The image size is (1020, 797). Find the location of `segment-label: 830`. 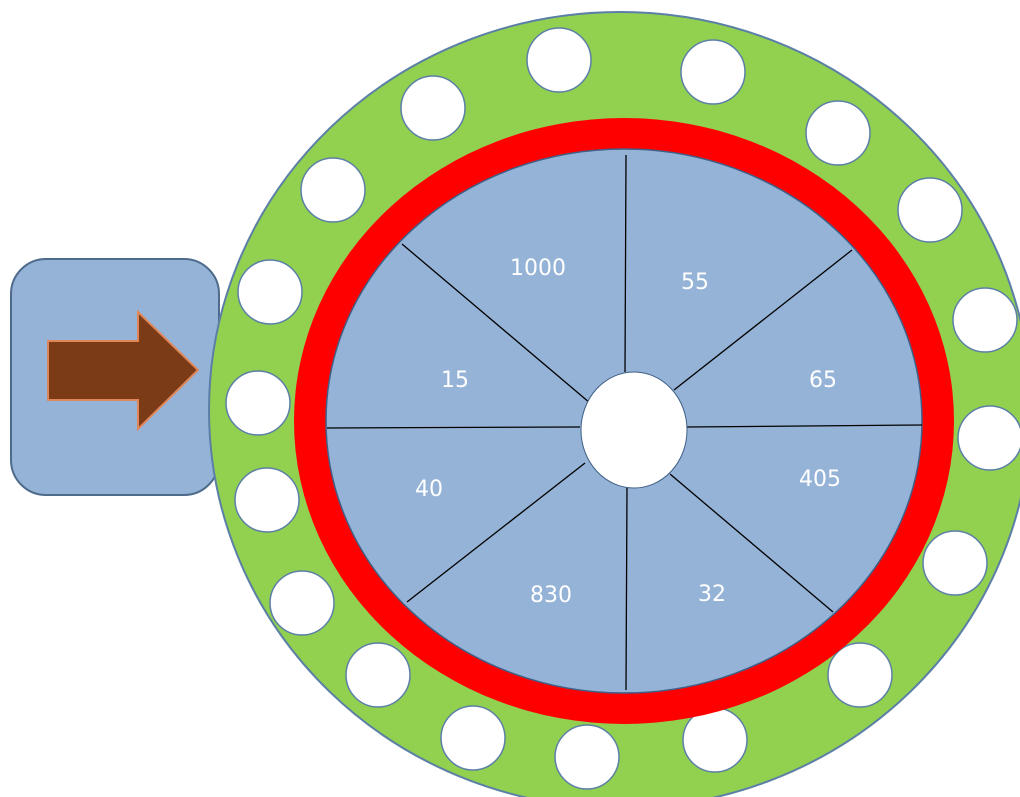

segment-label: 830 is located at coordinates (551, 595).